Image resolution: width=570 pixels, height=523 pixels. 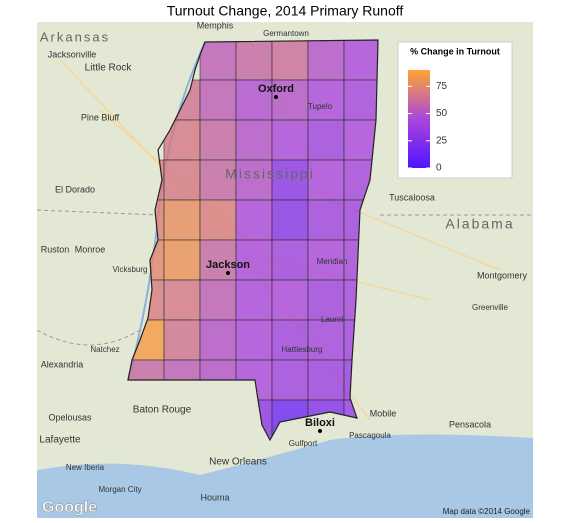 I want to click on place-label: Houma, so click(x=214, y=497).